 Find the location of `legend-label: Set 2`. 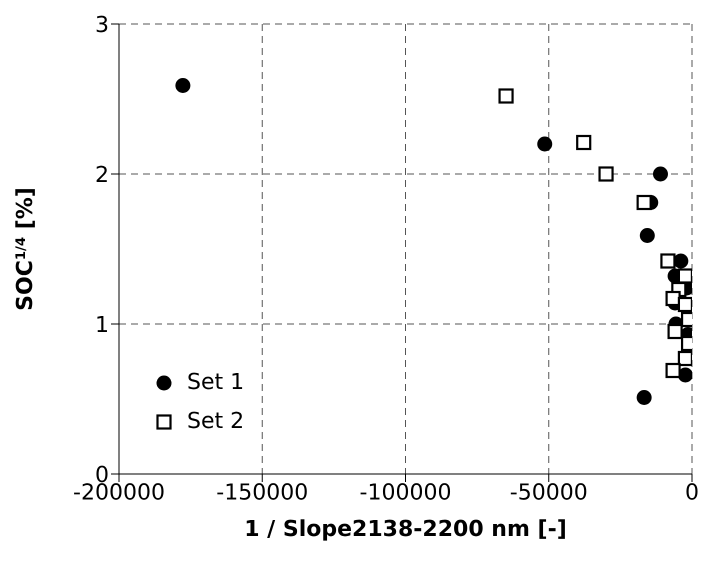

legend-label: Set 2 is located at coordinates (215, 421).